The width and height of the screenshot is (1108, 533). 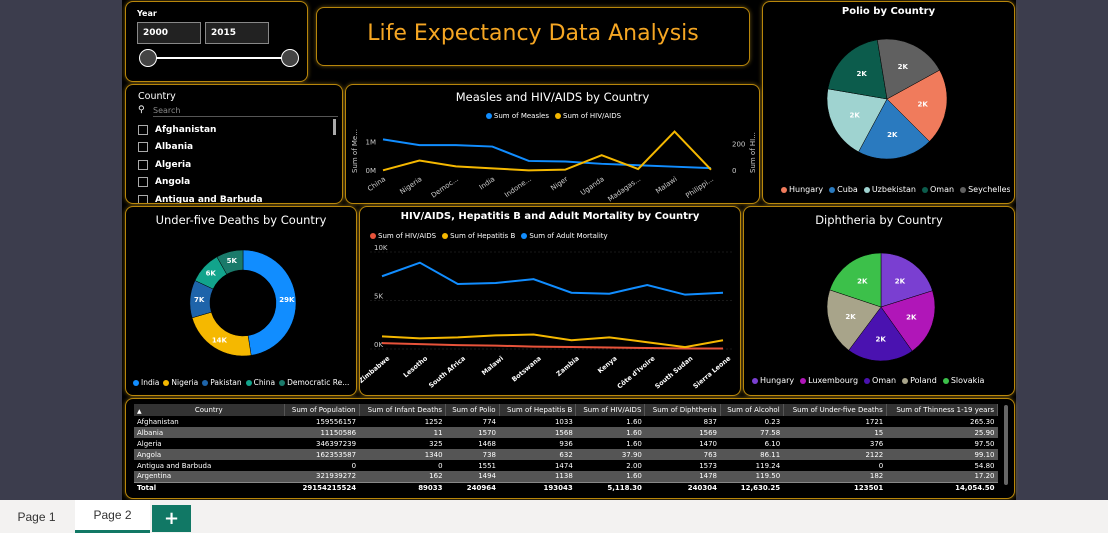 I want to click on table-cell: 265.30, so click(x=982, y=421).